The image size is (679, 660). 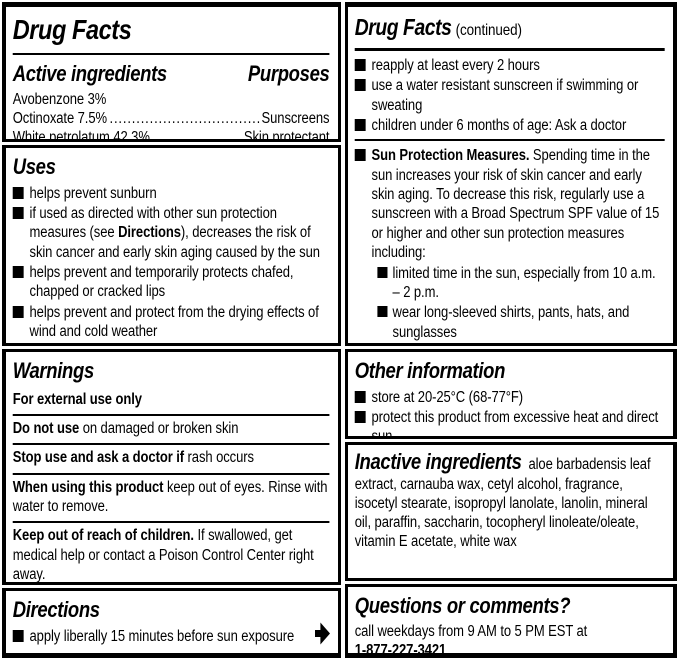 What do you see at coordinates (288, 73) in the screenshot?
I see `purposes-heading: Purposes` at bounding box center [288, 73].